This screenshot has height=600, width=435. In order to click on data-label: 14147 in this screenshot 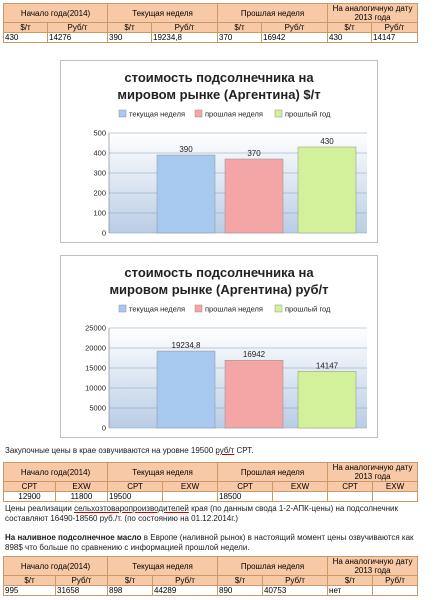, I will do `click(327, 365)`.